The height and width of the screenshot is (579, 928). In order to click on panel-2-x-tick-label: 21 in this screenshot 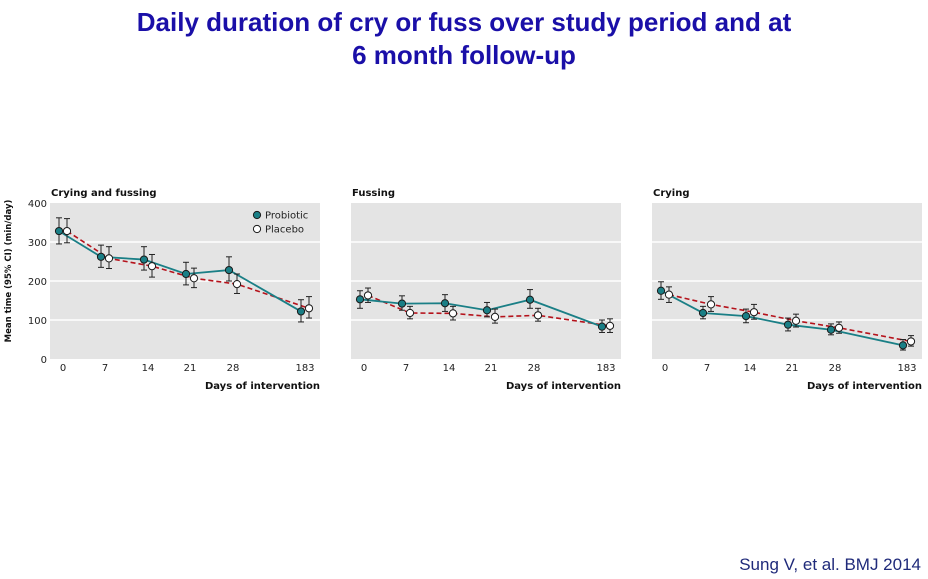, I will do `click(491, 368)`.